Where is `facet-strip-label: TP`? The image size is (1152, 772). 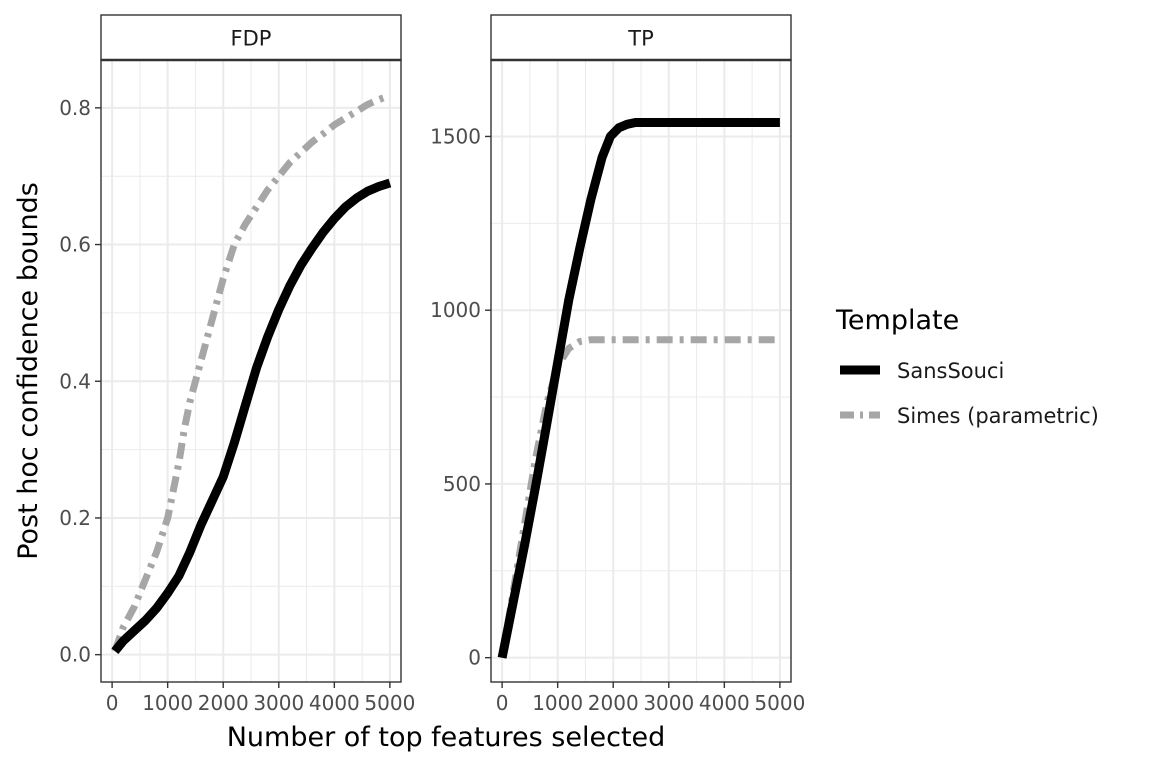 facet-strip-label: TP is located at coordinates (640, 39).